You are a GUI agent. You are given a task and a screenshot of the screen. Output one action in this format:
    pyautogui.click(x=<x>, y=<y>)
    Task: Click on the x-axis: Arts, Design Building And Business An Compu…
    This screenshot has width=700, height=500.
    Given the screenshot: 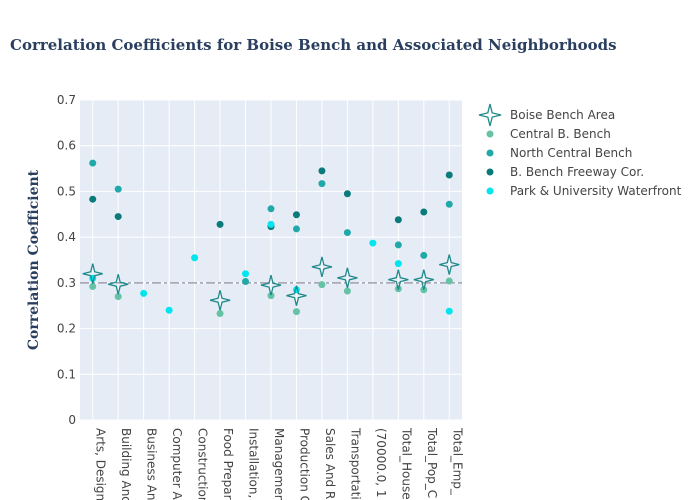 What is the action you would take?
    pyautogui.click(x=279, y=463)
    